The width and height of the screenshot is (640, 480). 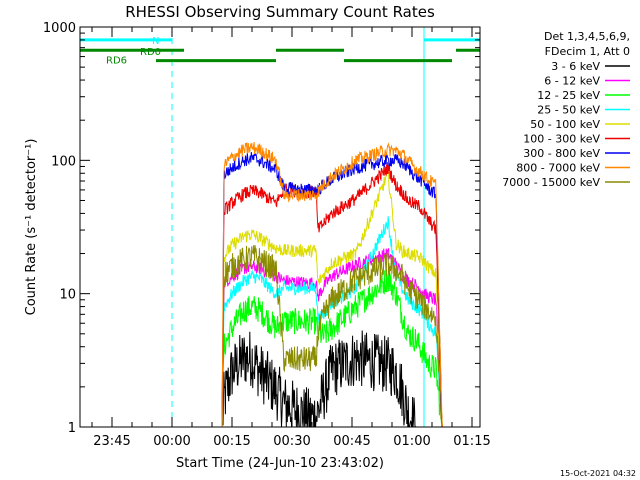 I want to click on y-tick-label: 100, so click(x=63, y=161).